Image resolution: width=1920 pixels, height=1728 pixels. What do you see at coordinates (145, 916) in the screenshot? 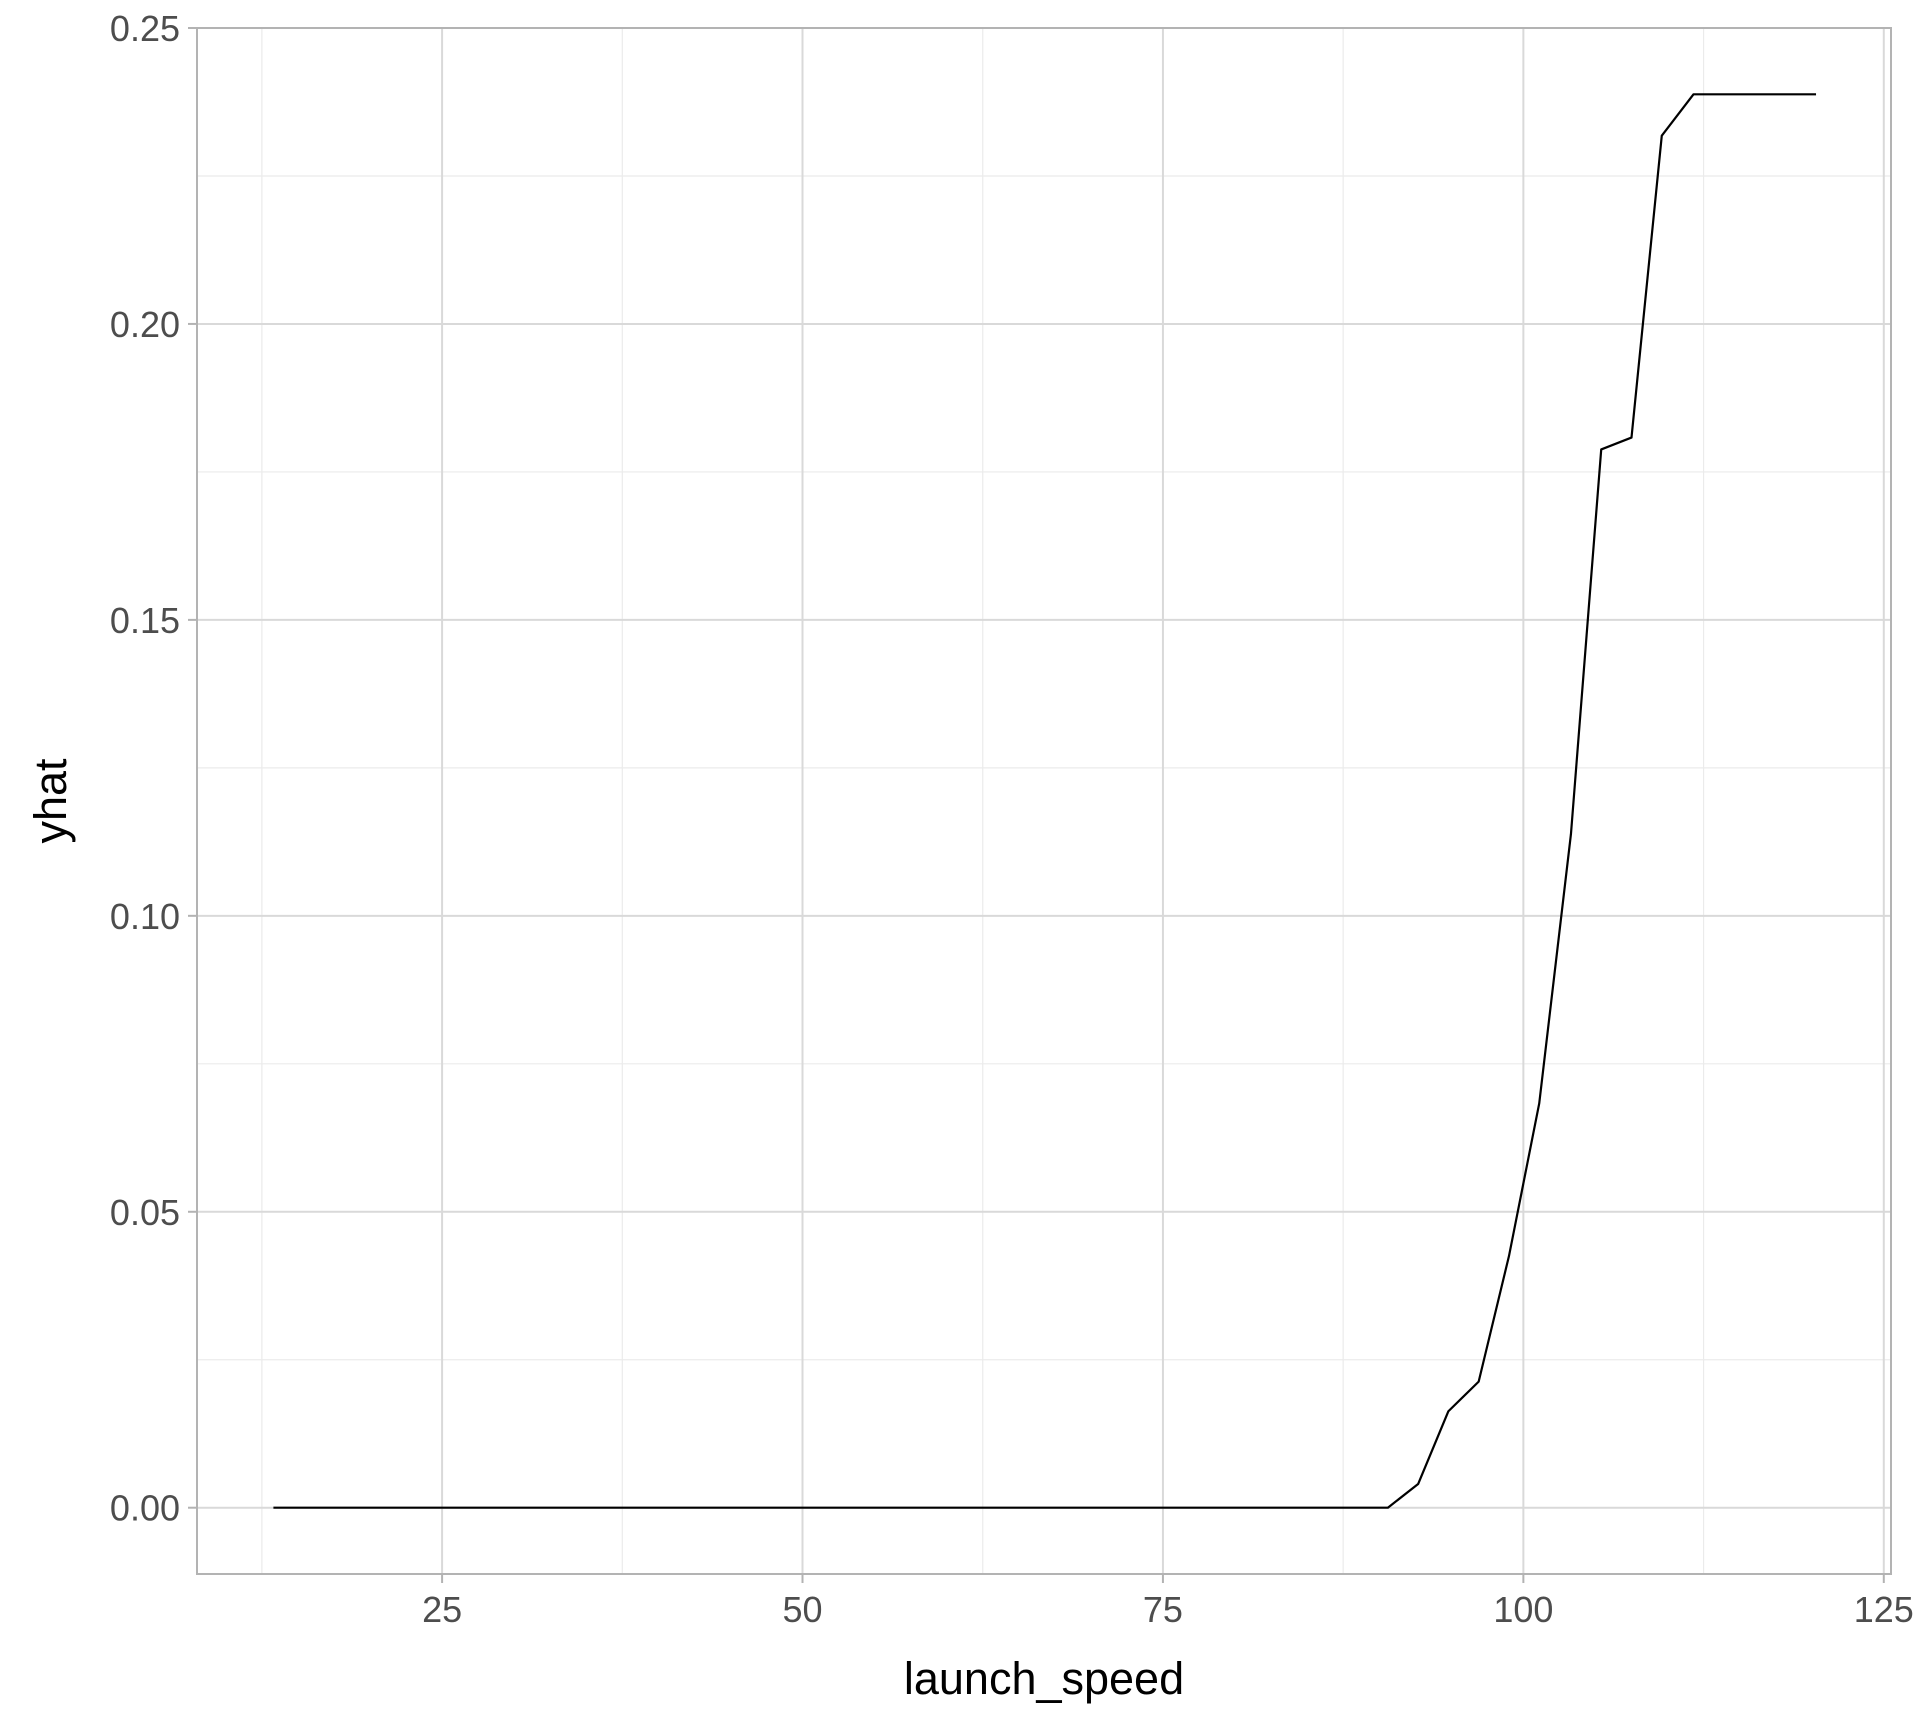
I see `y-tick-label-2: 0.10` at bounding box center [145, 916].